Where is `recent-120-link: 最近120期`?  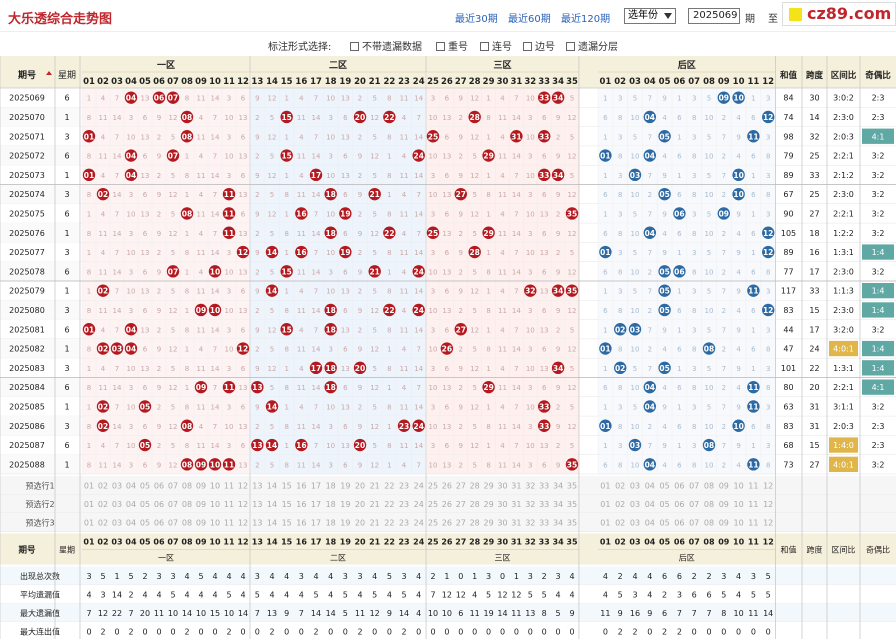 recent-120-link: 最近120期 is located at coordinates (586, 19).